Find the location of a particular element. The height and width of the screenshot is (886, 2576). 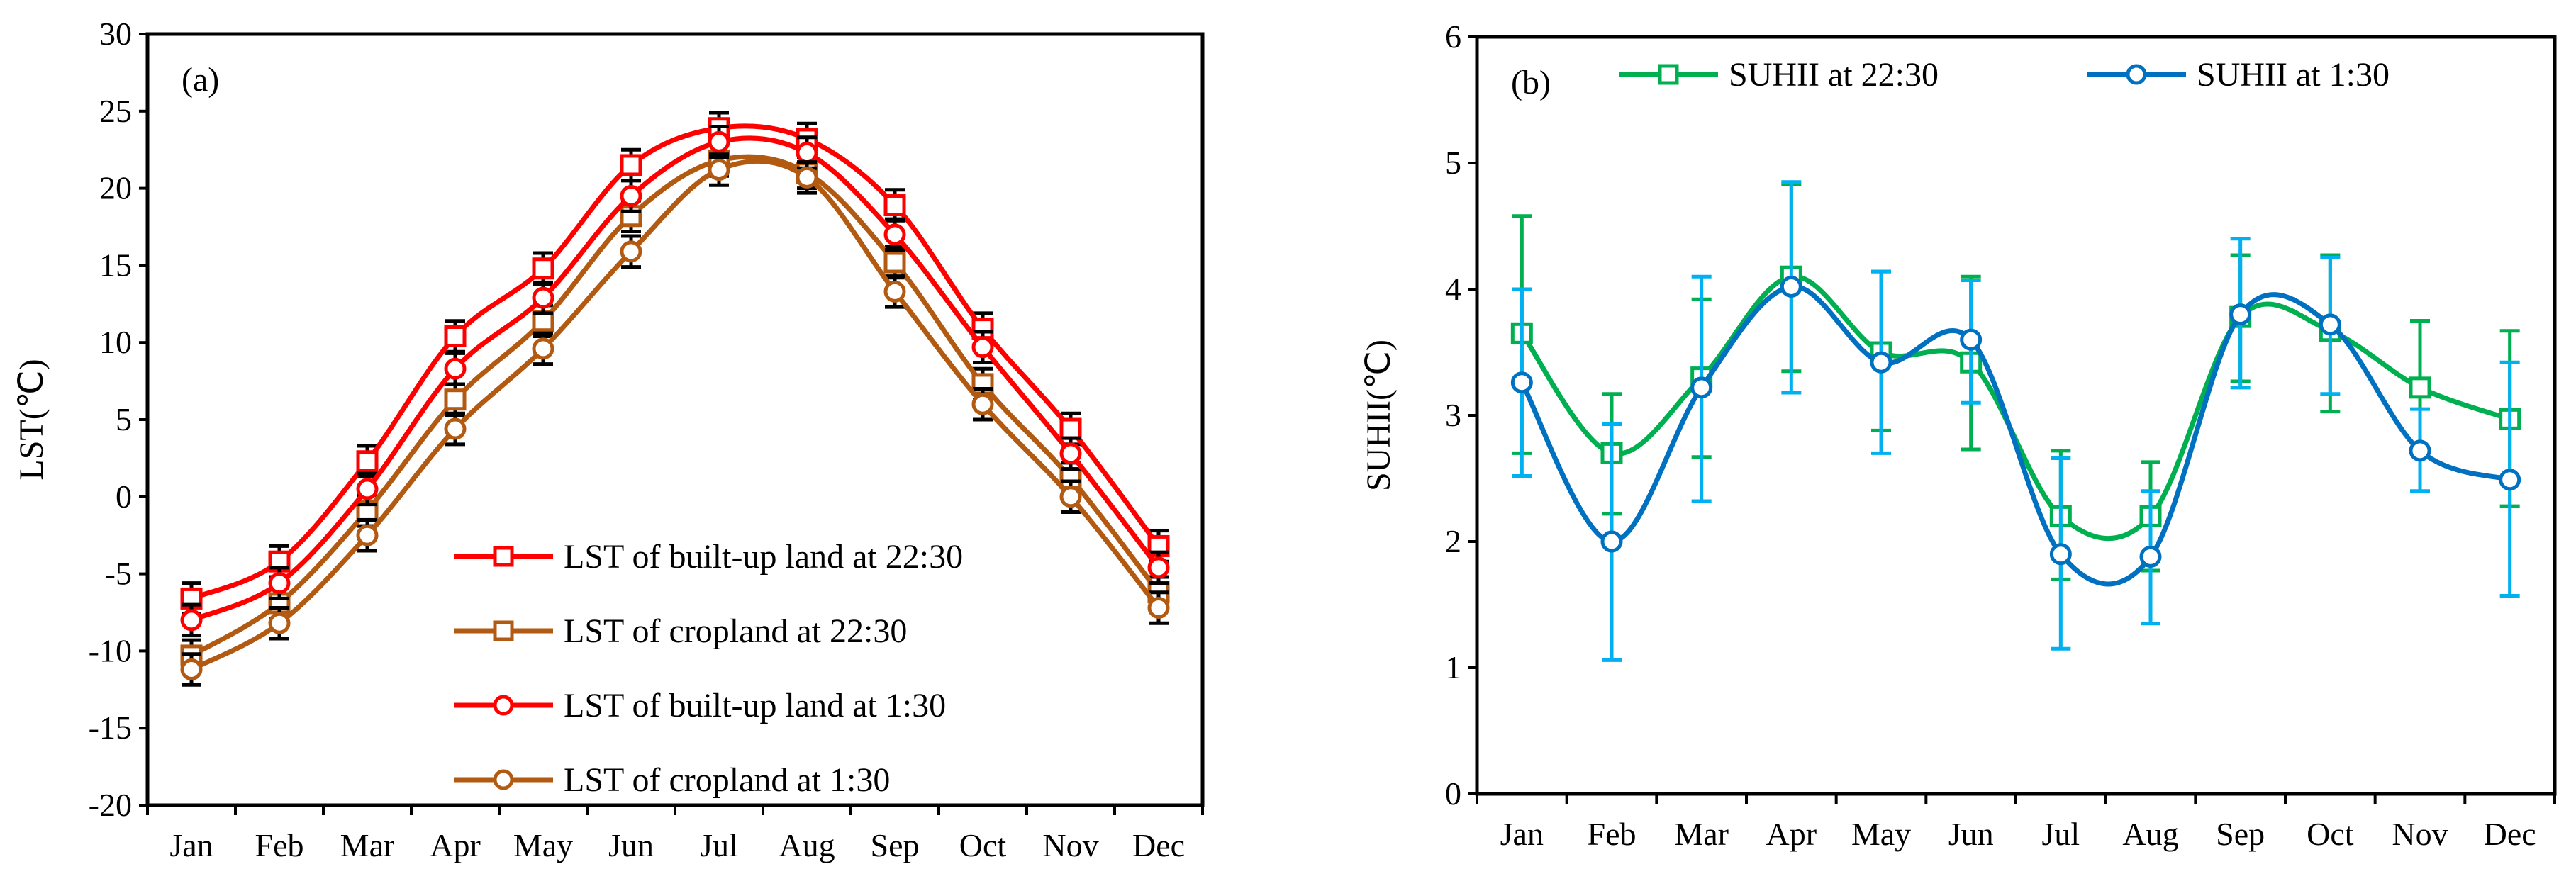

y-tick-label: 6 is located at coordinates (1453, 36).